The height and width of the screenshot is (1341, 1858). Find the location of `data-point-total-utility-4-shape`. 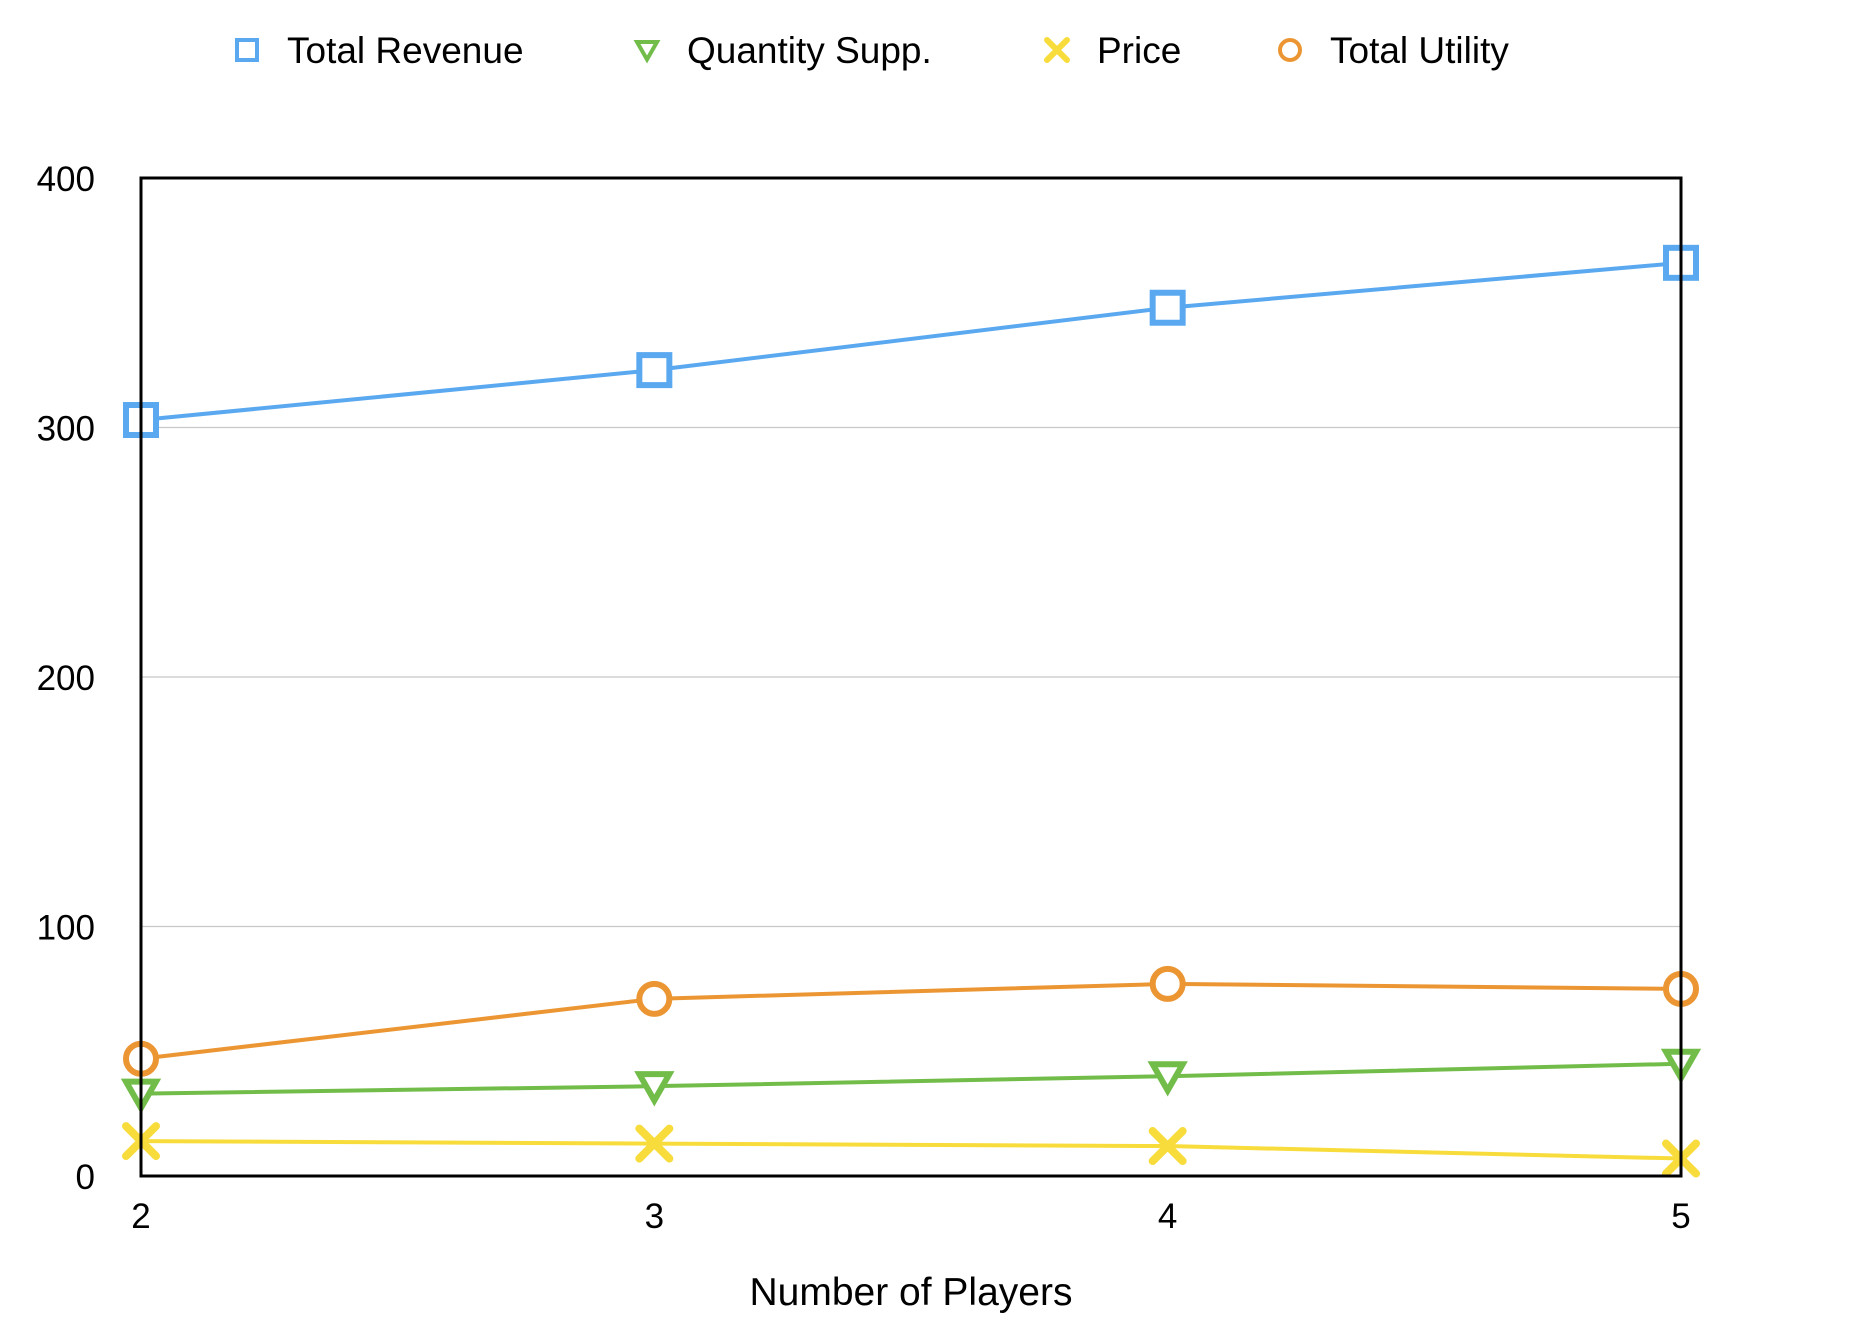

data-point-total-utility-4-shape is located at coordinates (1167, 983).